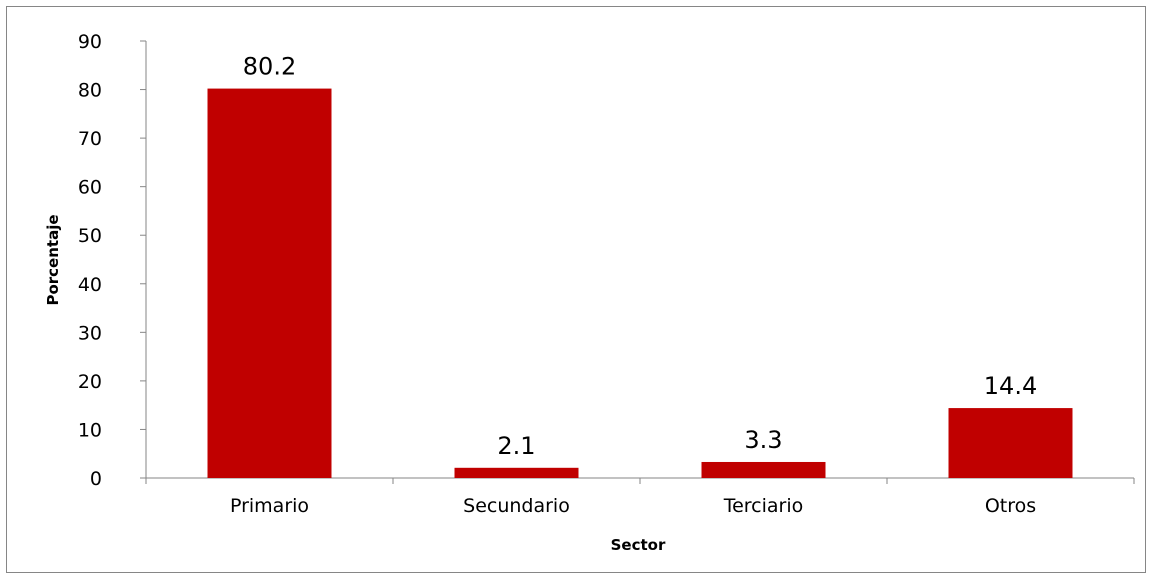  I want to click on bar-otros, so click(1010, 443).